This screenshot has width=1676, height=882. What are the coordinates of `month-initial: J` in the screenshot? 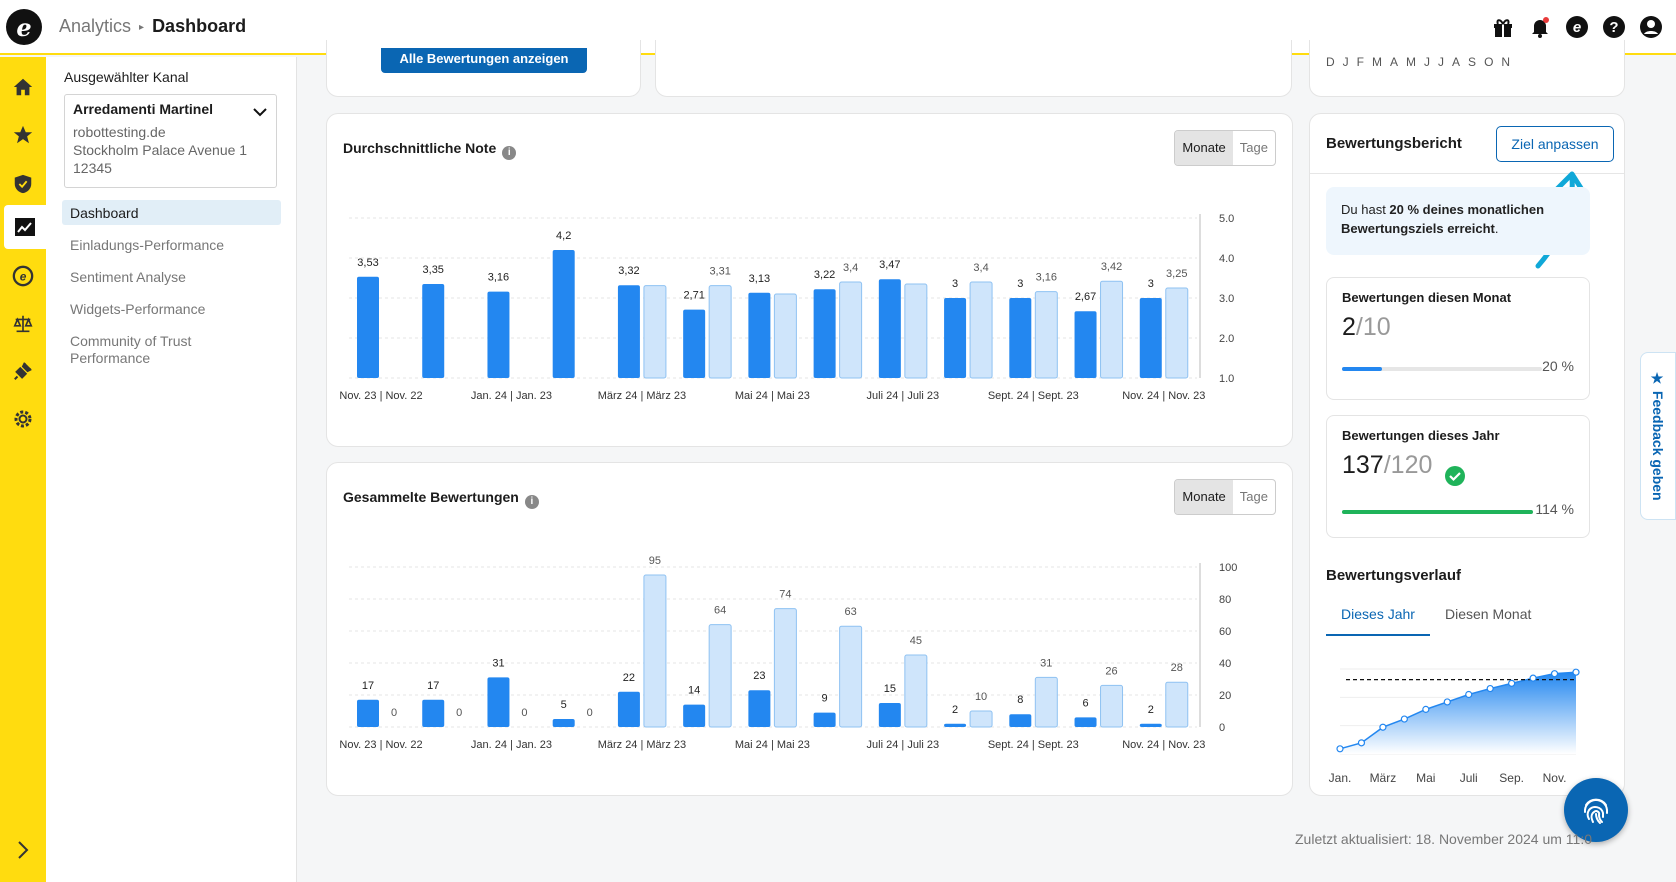 It's located at (1427, 62).